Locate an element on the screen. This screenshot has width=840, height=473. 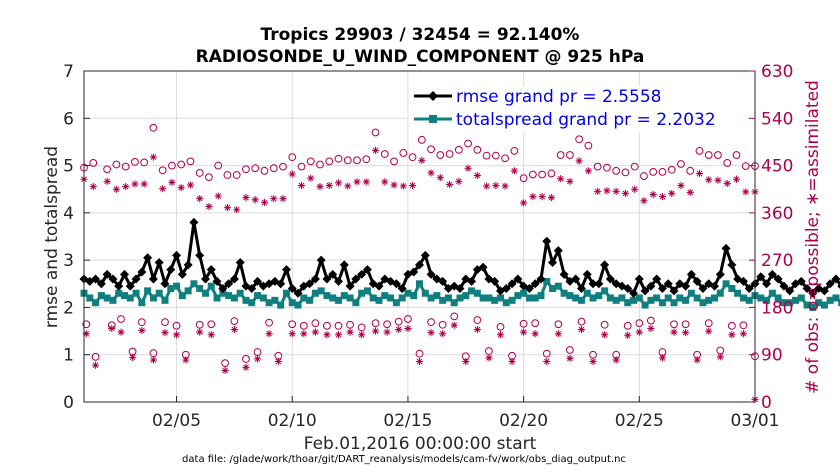
left-tick-label: 0 is located at coordinates (68, 403).